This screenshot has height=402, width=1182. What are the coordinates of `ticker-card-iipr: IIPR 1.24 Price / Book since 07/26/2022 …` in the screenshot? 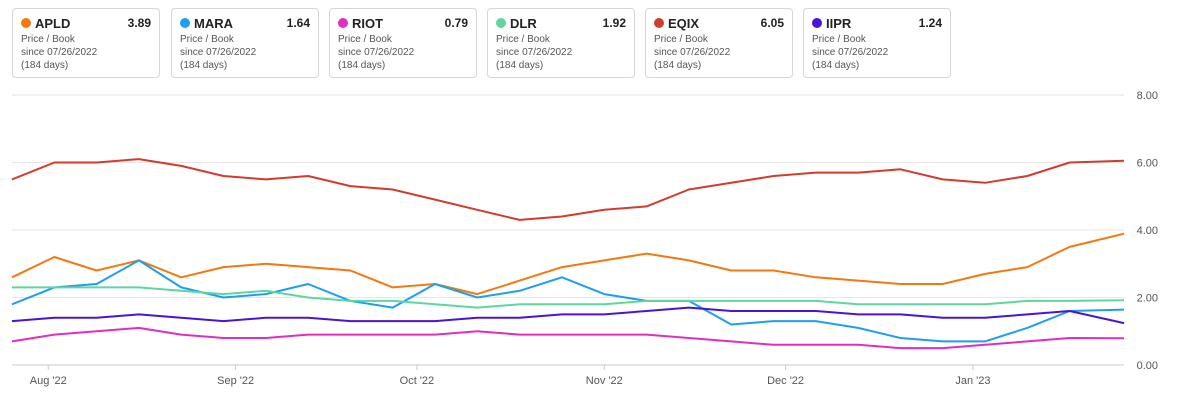 It's located at (877, 43).